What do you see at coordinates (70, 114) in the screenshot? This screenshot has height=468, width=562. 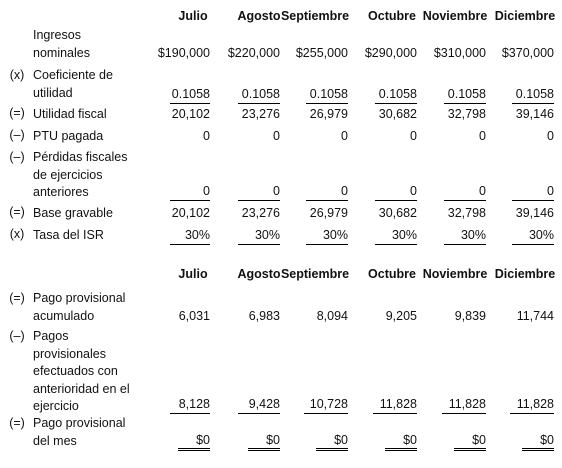 I see `row-label: Utilidad fiscal` at bounding box center [70, 114].